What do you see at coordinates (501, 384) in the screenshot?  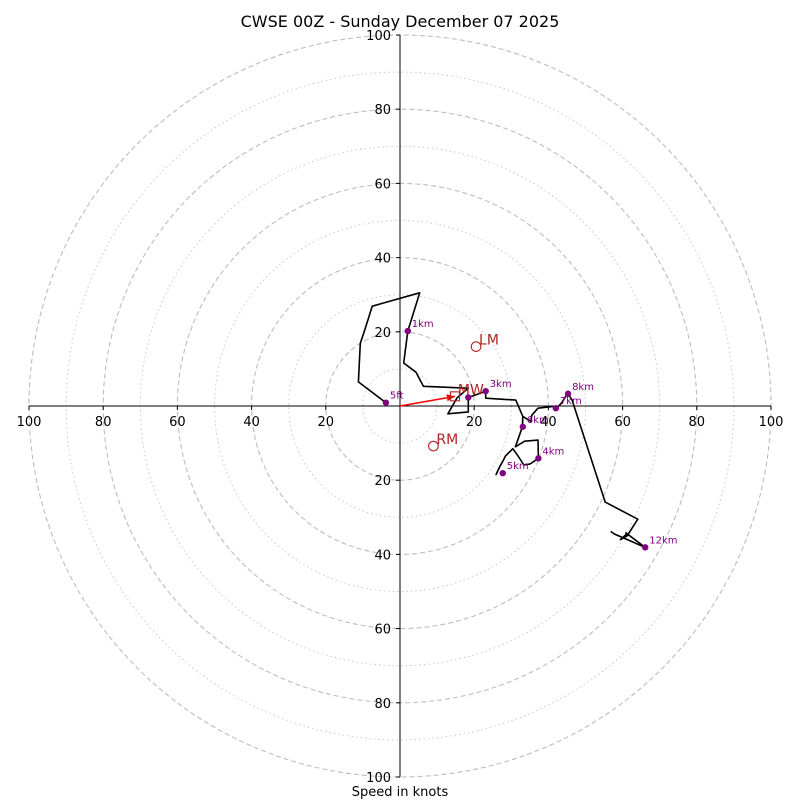 I see `height-label: 3km` at bounding box center [501, 384].